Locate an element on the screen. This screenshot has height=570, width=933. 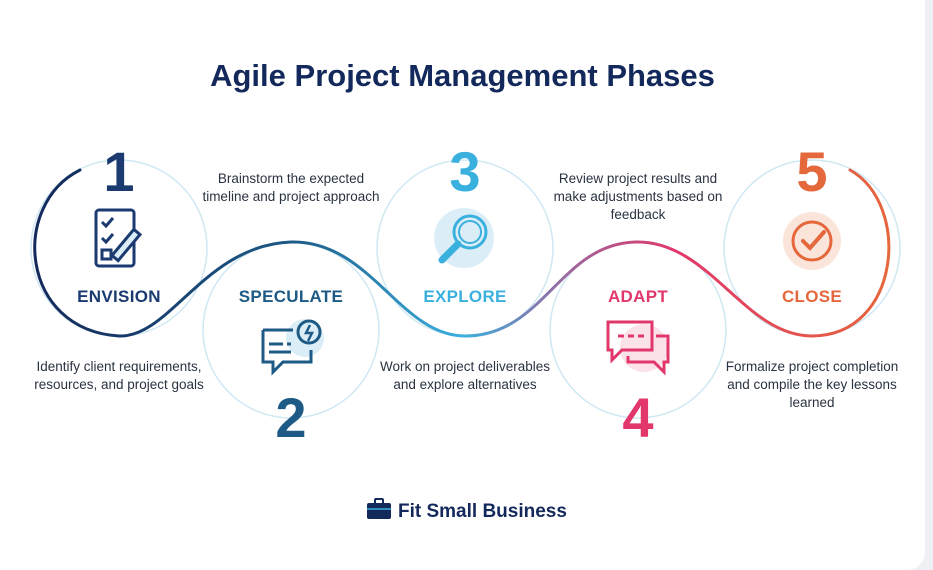
idea-chat-icon is located at coordinates (291, 349).